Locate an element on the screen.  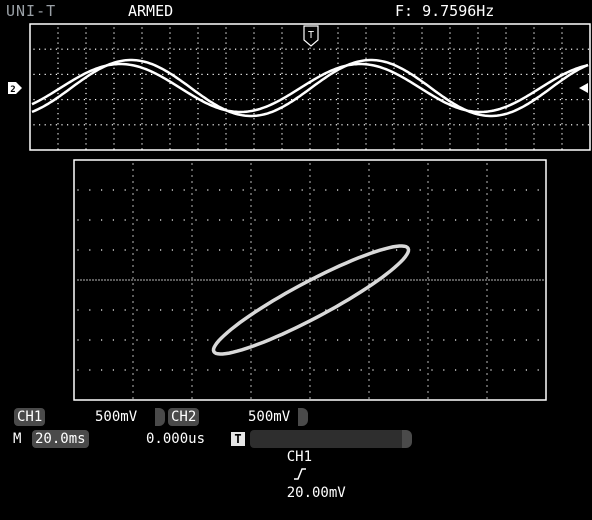
ch2-label: CH2 is located at coordinates (184, 417).